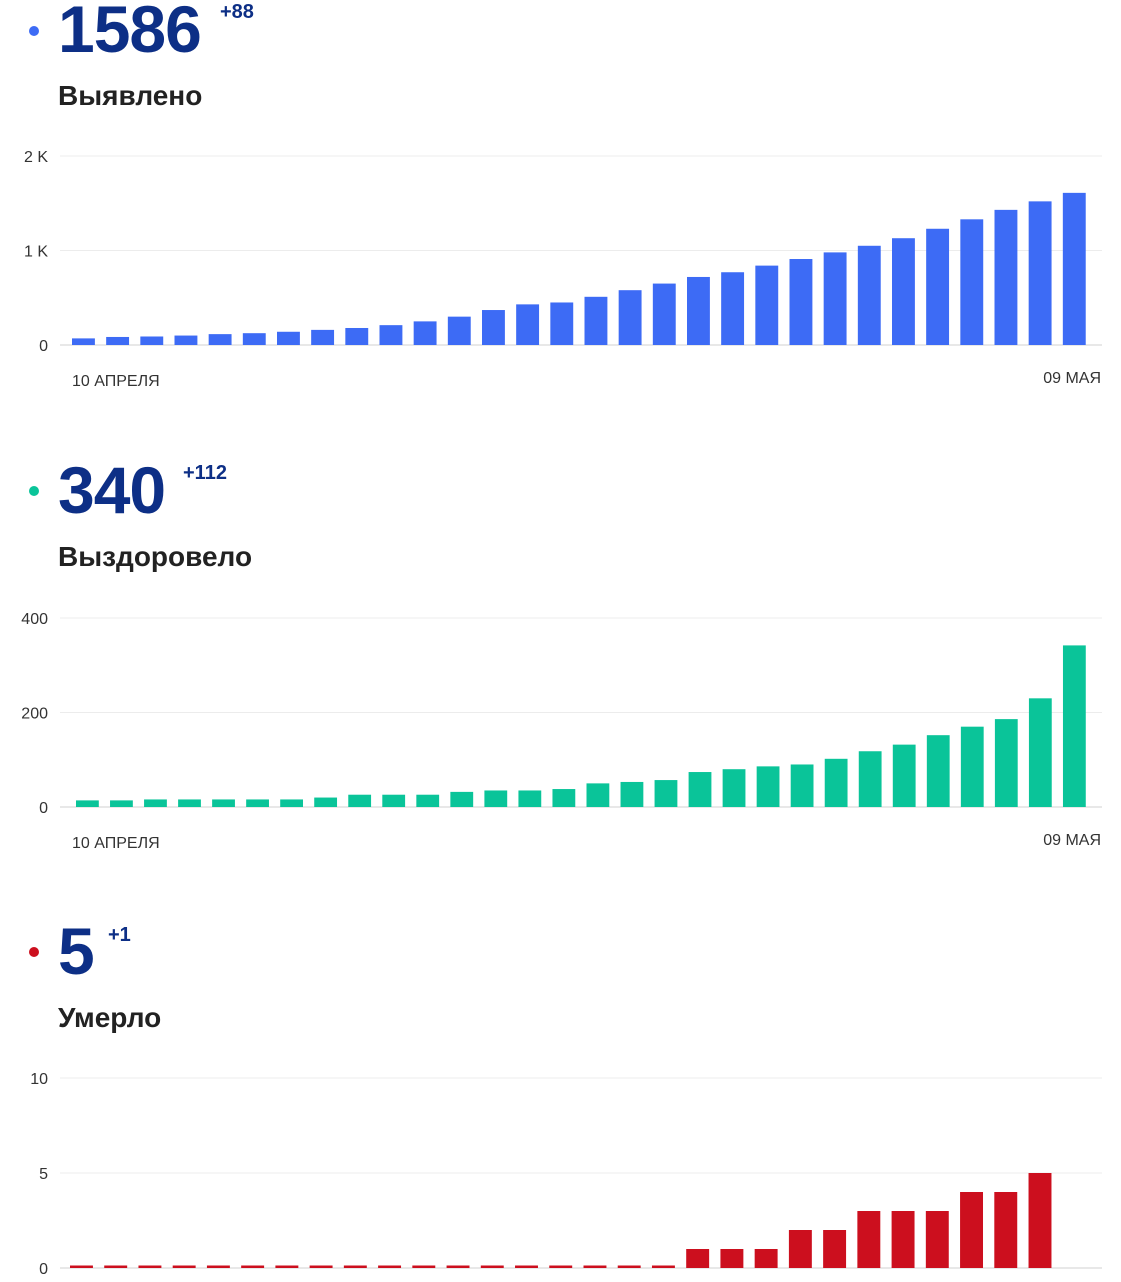  I want to click on deaths-delta: +1, so click(119, 935).